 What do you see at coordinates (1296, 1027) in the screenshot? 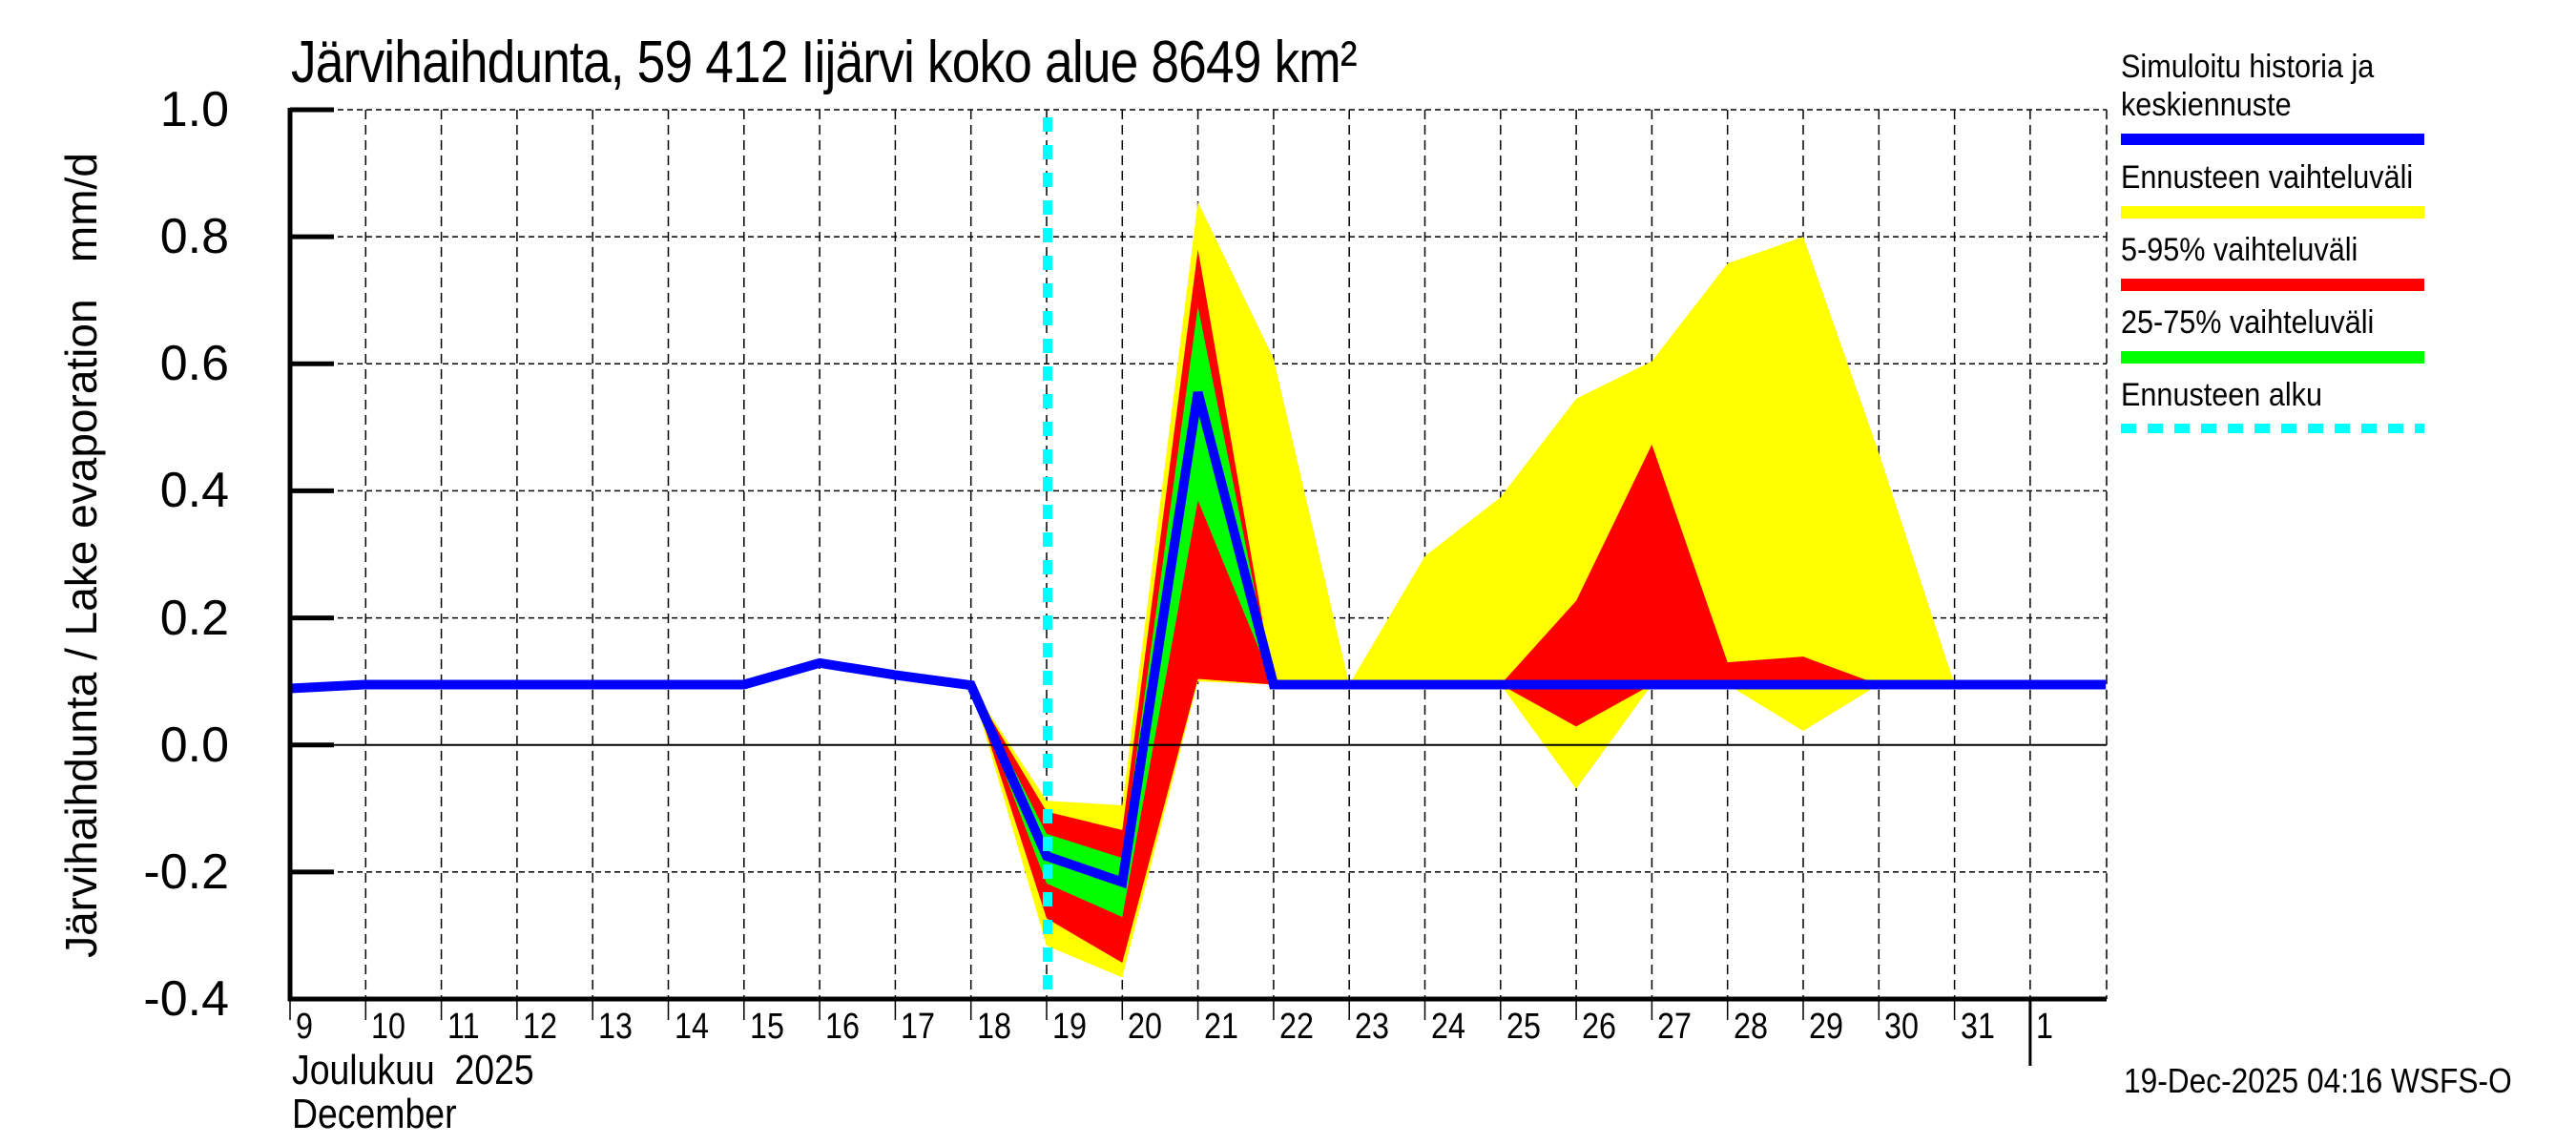
I see `x-tick-label: 22` at bounding box center [1296, 1027].